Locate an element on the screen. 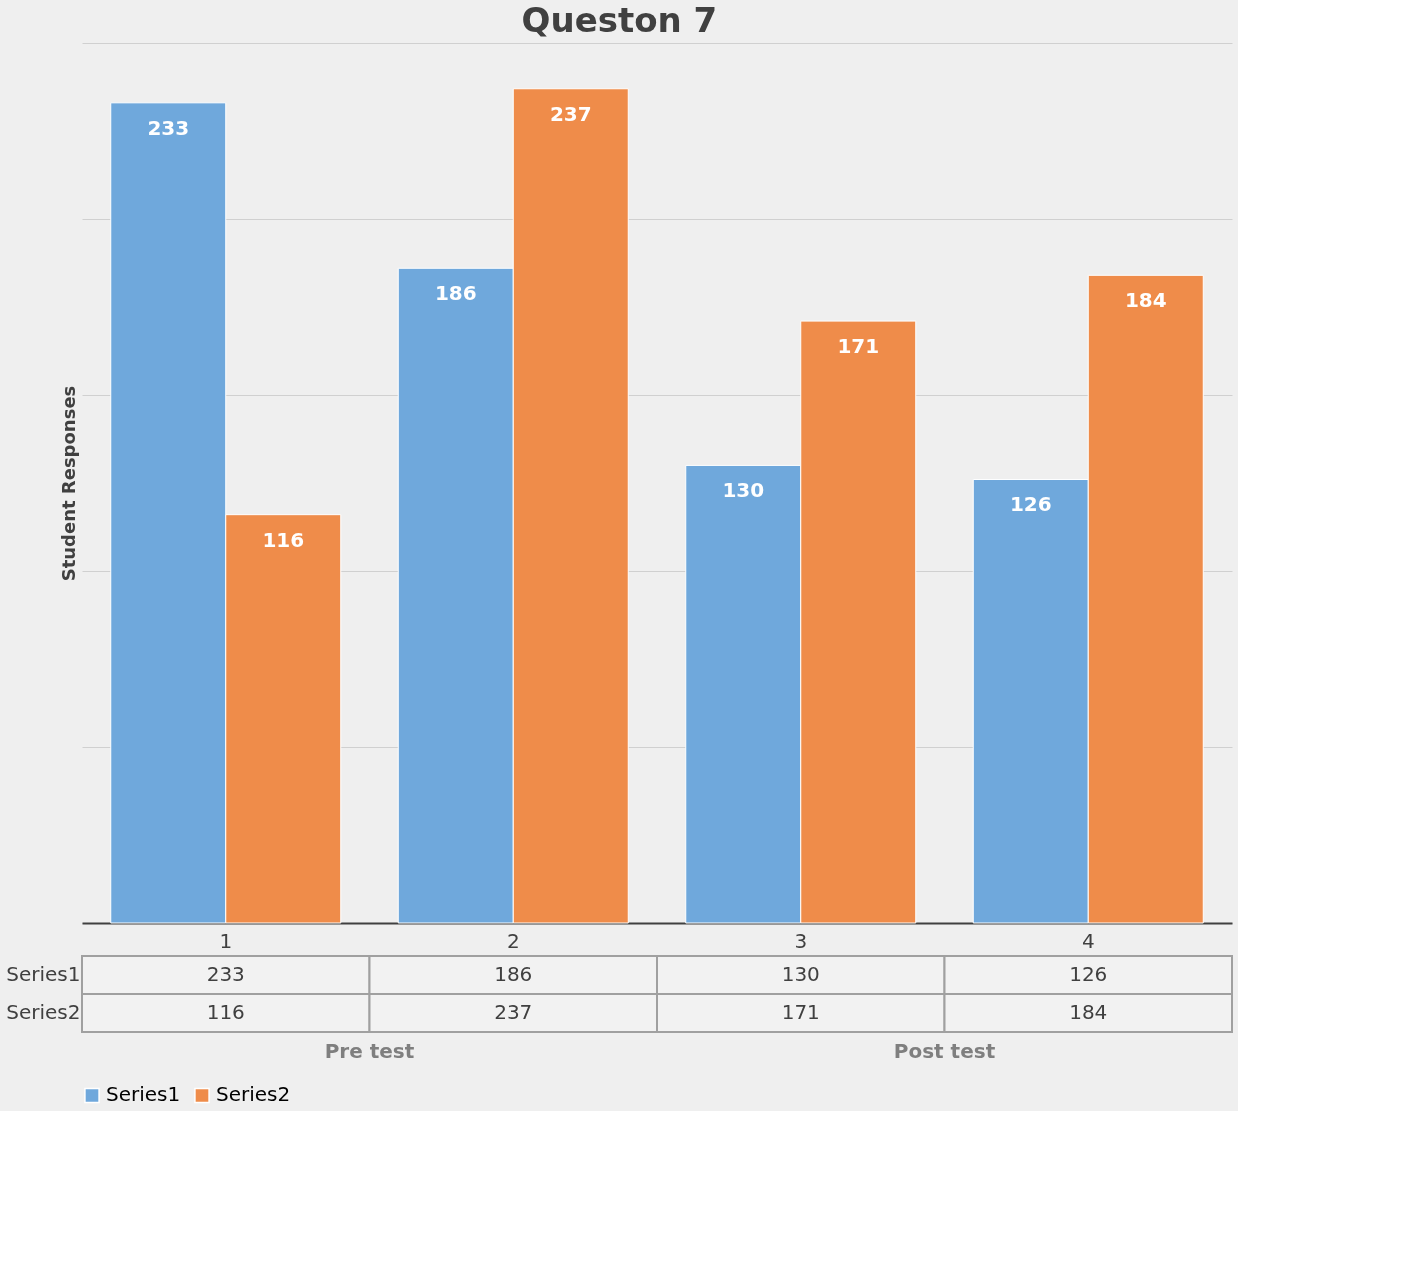  text: 186 is located at coordinates (513, 974).